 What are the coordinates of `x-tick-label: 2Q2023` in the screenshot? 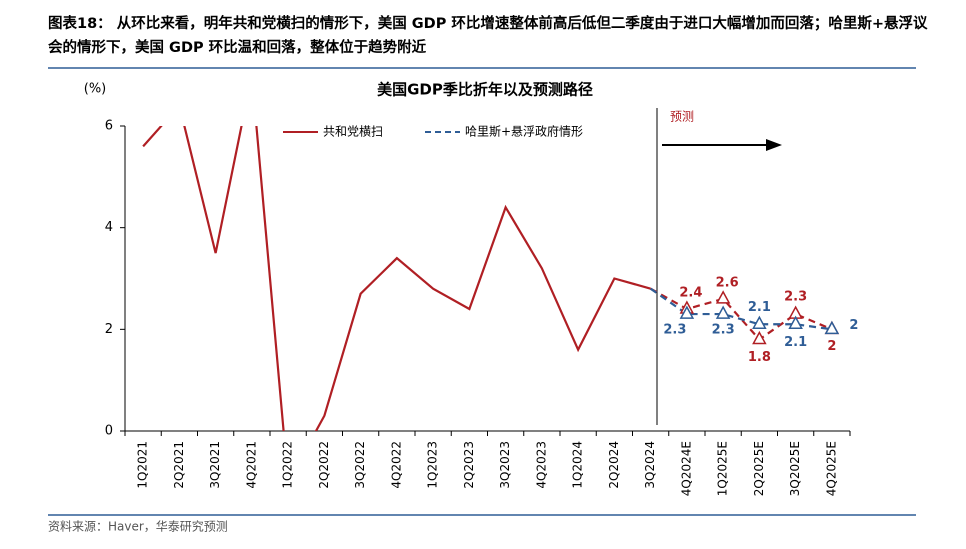 It's located at (469, 465).